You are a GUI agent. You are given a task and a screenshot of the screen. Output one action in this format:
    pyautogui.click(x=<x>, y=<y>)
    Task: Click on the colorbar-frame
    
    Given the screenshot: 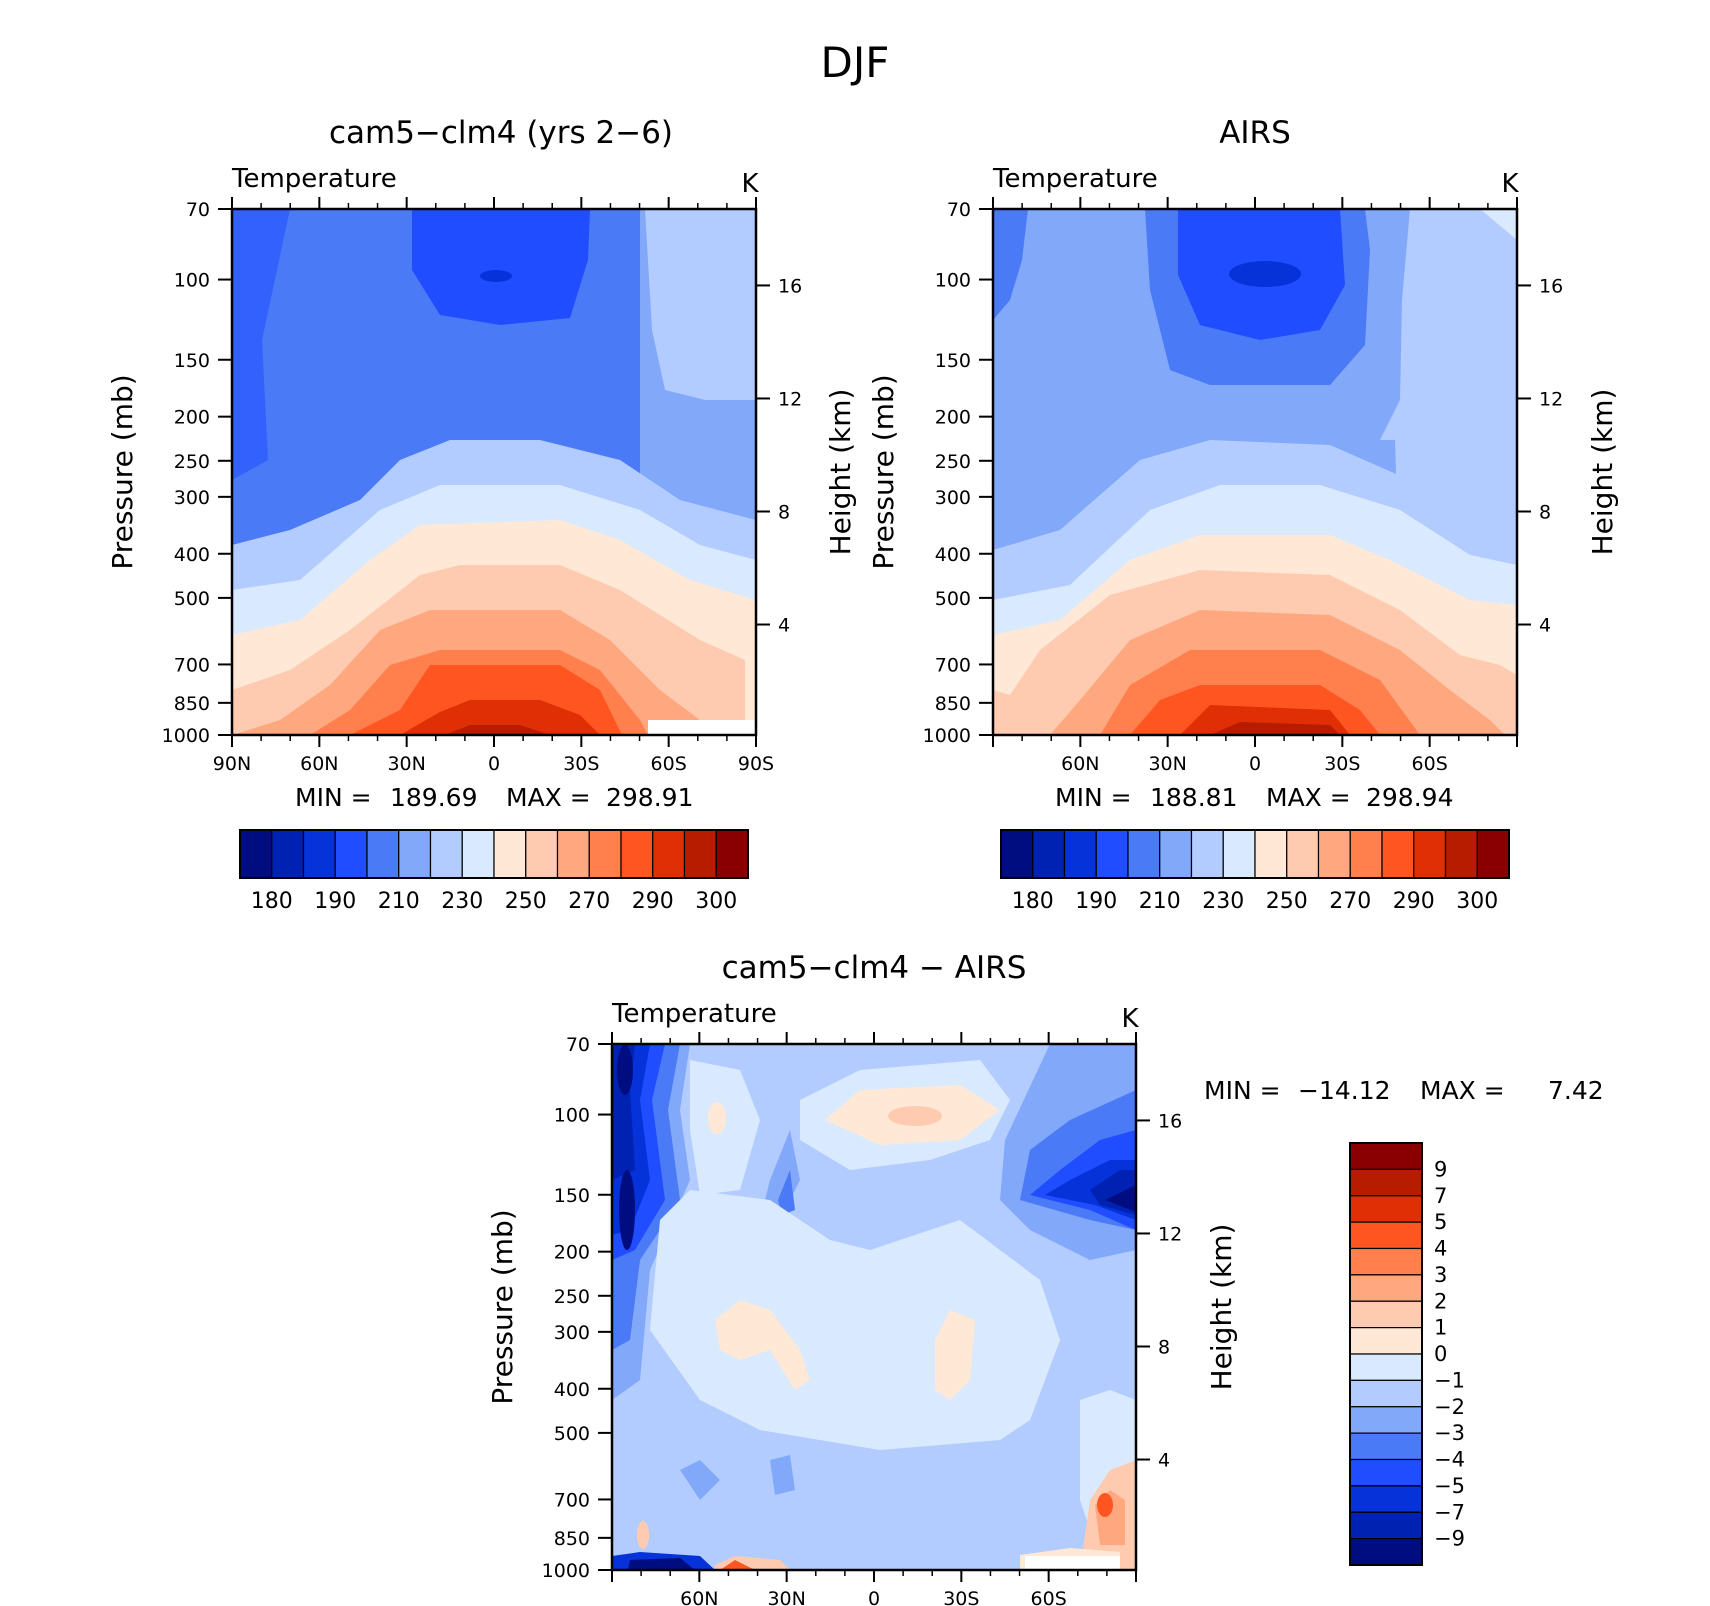 What is the action you would take?
    pyautogui.click(x=1255, y=854)
    